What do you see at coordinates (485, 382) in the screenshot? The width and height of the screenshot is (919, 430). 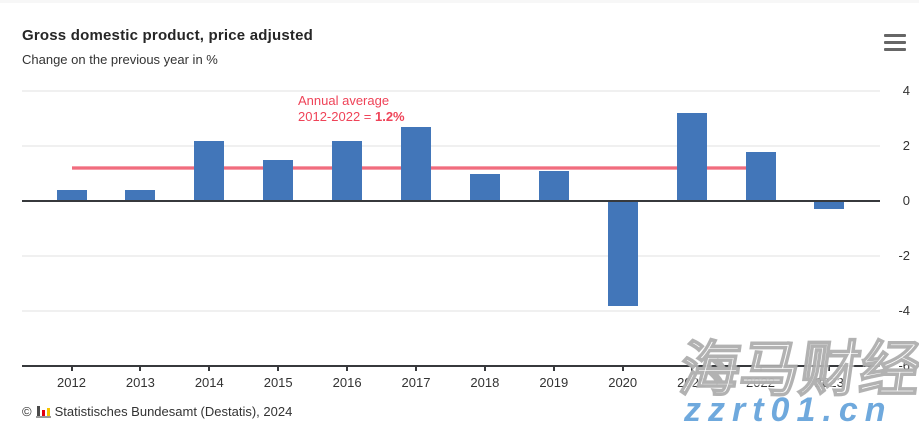 I see `x-axis-label-2018: 2018` at bounding box center [485, 382].